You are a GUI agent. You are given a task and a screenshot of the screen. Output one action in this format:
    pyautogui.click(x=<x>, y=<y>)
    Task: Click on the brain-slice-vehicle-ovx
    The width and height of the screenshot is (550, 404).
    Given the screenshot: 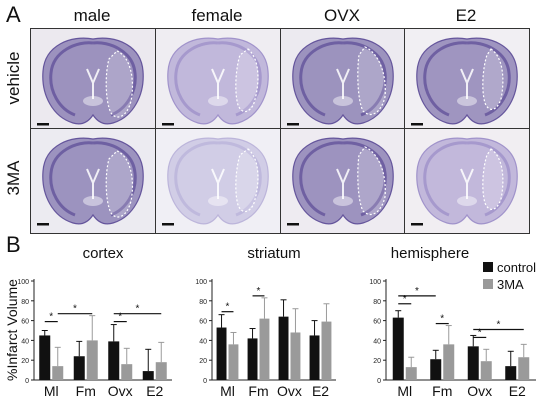 What is the action you would take?
    pyautogui.click(x=343, y=81)
    